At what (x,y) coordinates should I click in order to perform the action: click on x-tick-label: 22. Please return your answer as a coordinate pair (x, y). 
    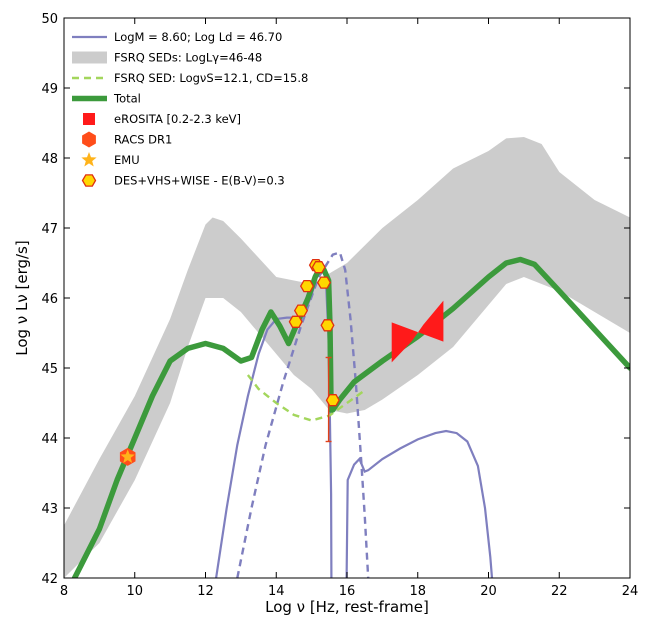
    Looking at the image, I should click on (559, 591).